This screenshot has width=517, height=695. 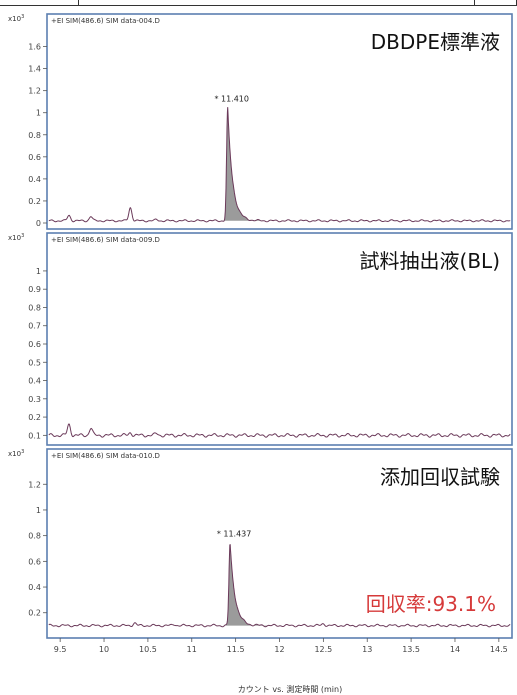 What do you see at coordinates (290, 689) in the screenshot?
I see `x-axis-label: カウント vs. 測定時間 (min)` at bounding box center [290, 689].